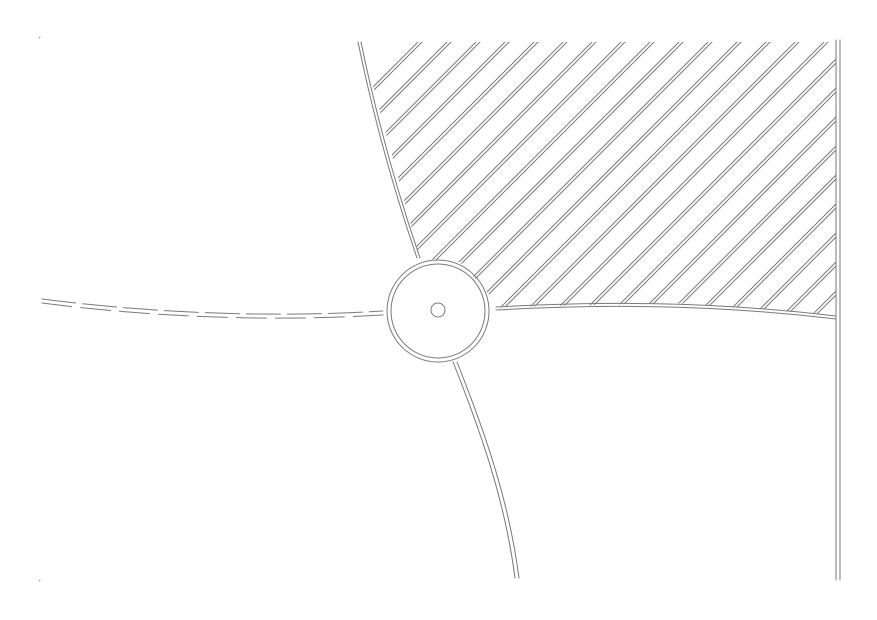  What do you see at coordinates (39, 309) in the screenshot?
I see `corner-marks` at bounding box center [39, 309].